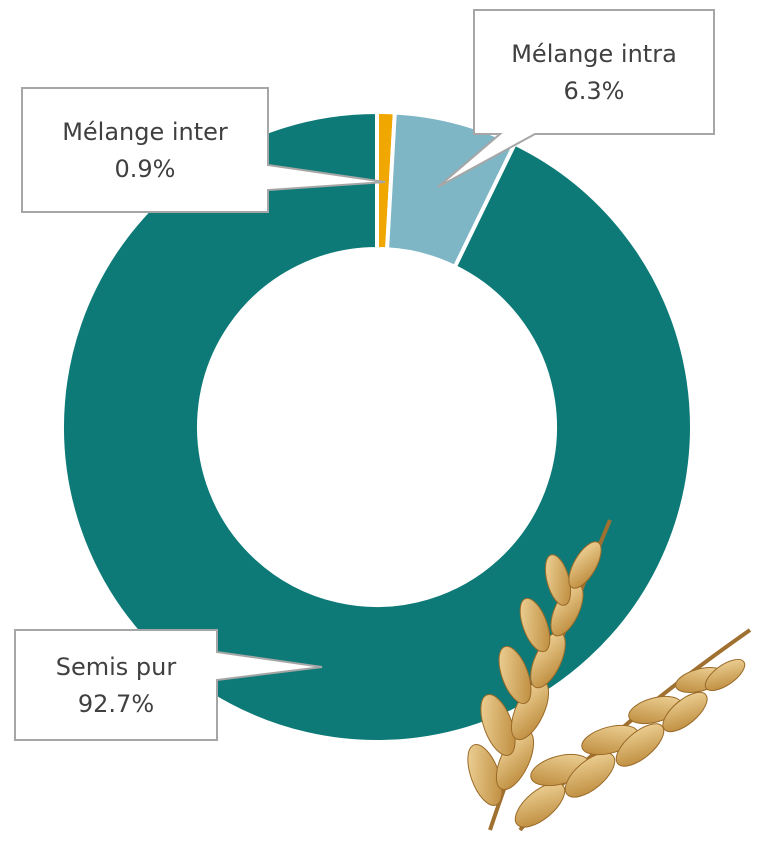 Image resolution: width=764 pixels, height=867 pixels. What do you see at coordinates (609, 675) in the screenshot?
I see `wheat-illustration` at bounding box center [609, 675].